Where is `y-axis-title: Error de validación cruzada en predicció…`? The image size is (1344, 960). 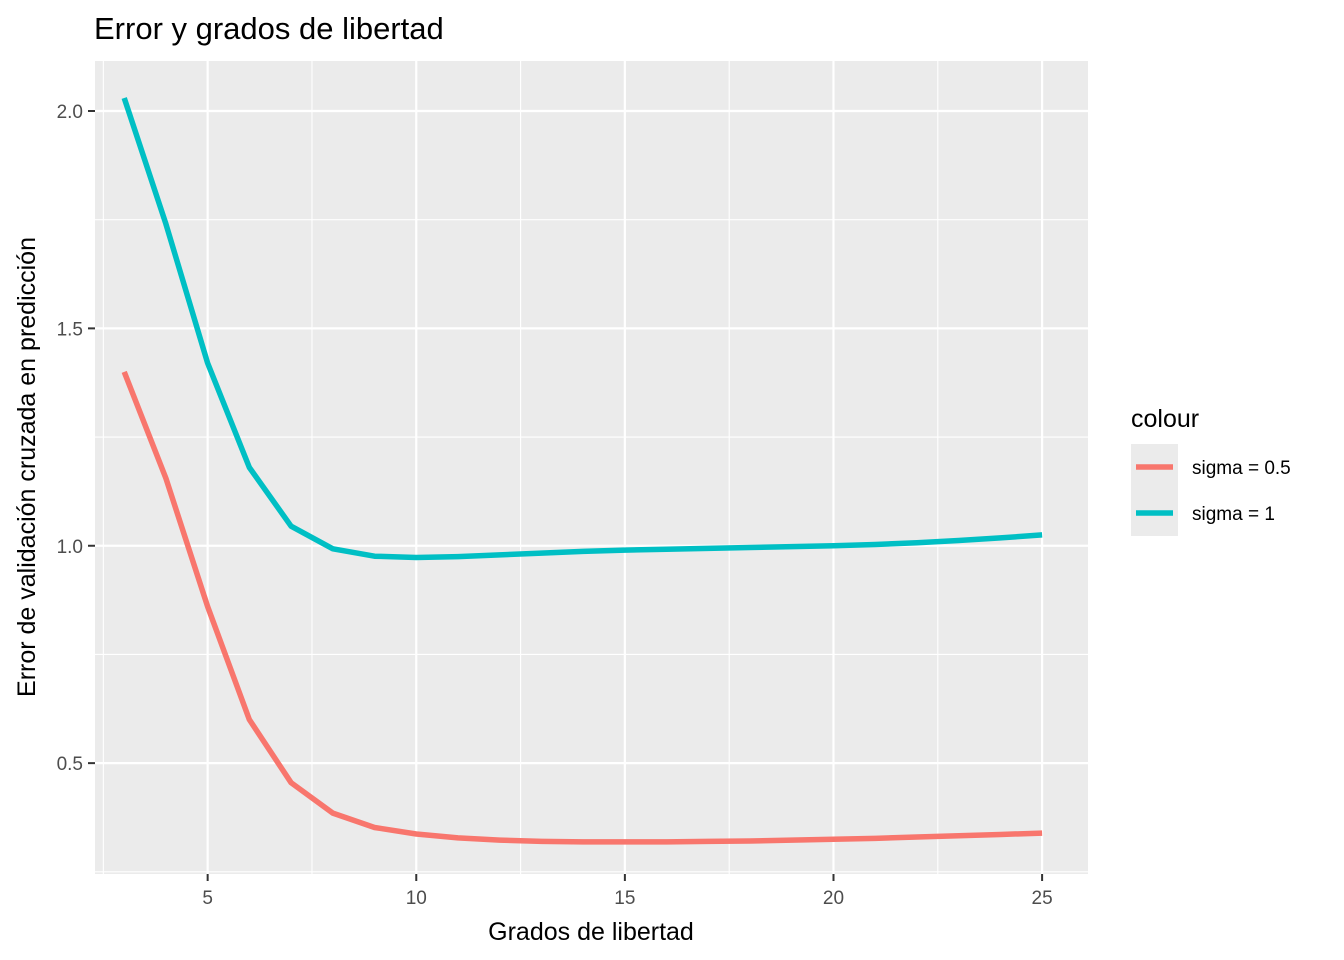
y-axis-title: Error de validación cruzada en predicció… is located at coordinates (27, 467).